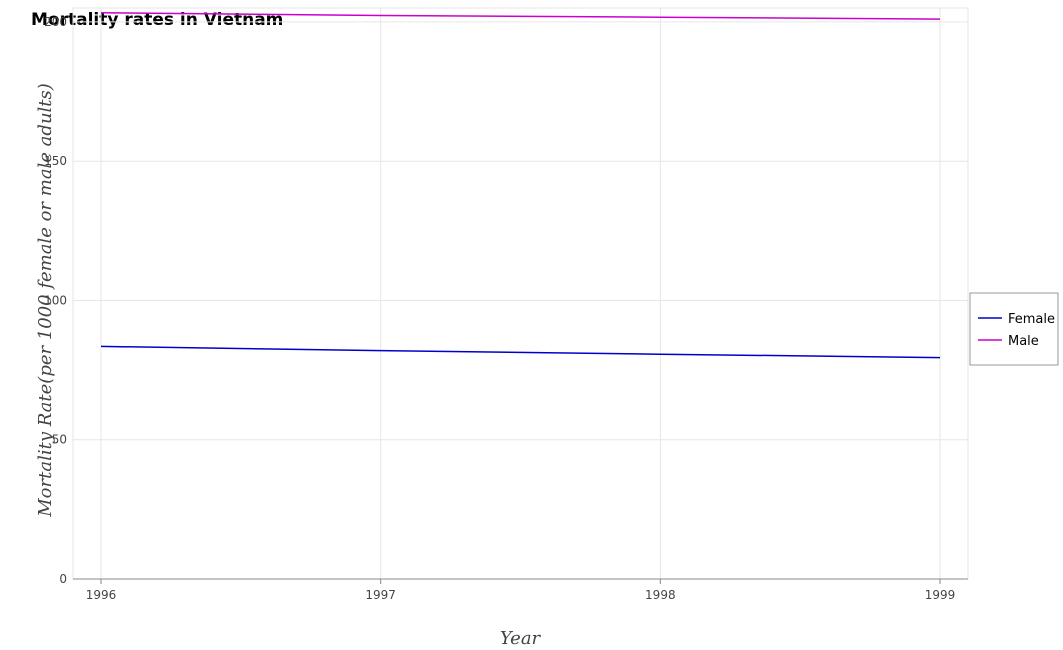 This screenshot has width=1063, height=650. What do you see at coordinates (55, 161) in the screenshot?
I see `y-tick-label: 150` at bounding box center [55, 161].